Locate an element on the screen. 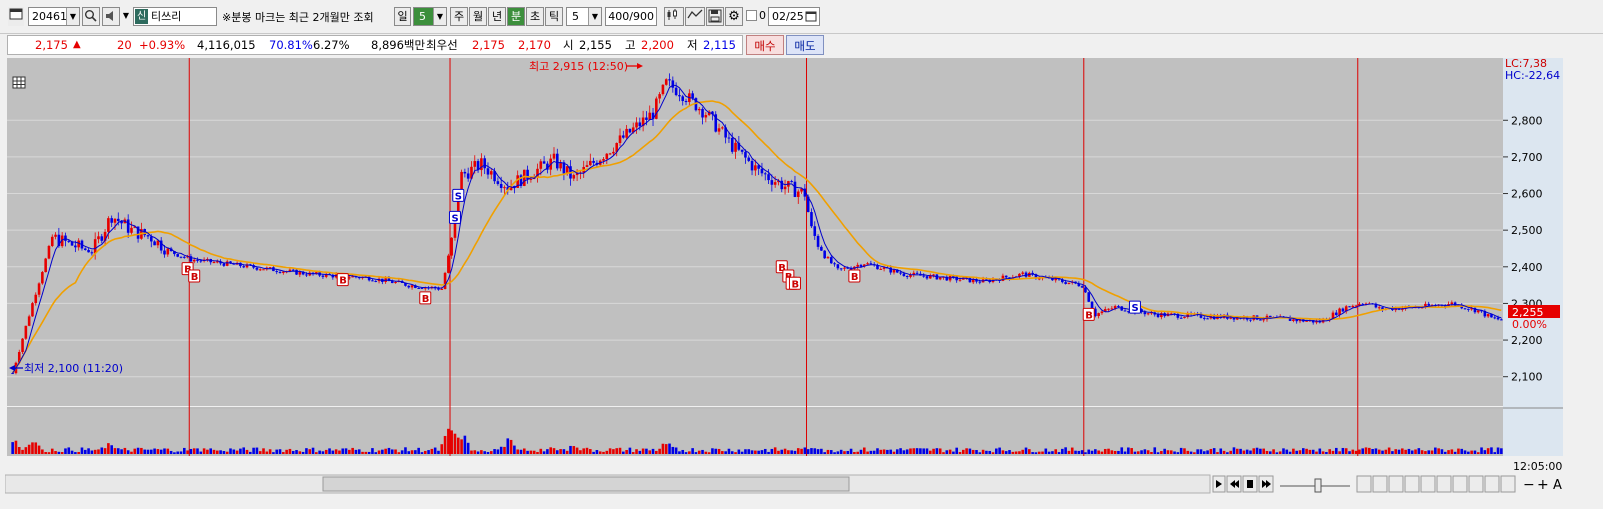  horizontal-scrollbar is located at coordinates (607, 484).